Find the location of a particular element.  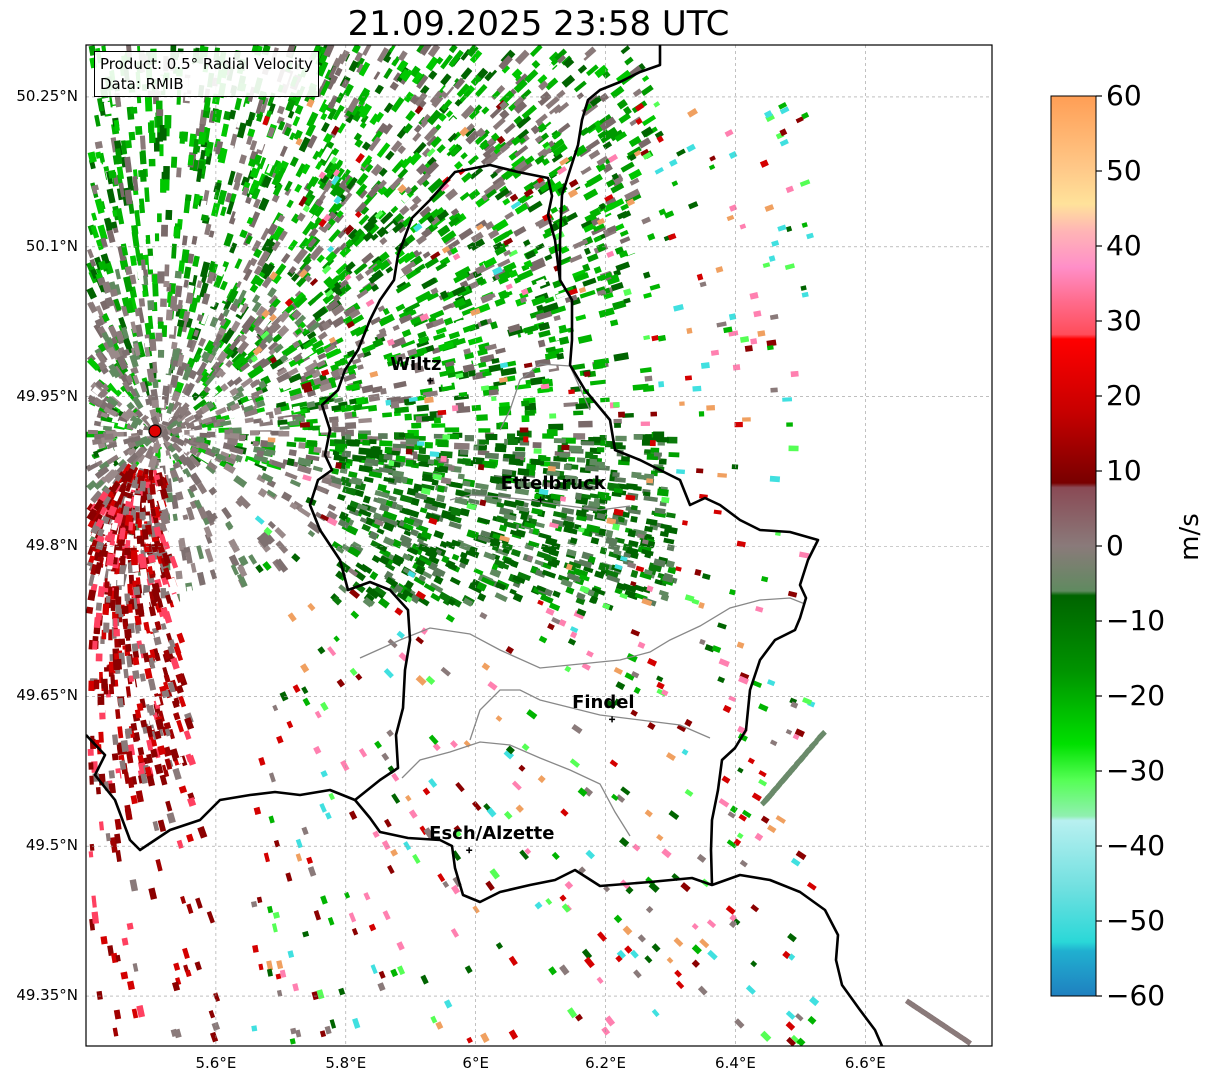

colorbar-tick-label: −60 is located at coordinates (1136, 995).